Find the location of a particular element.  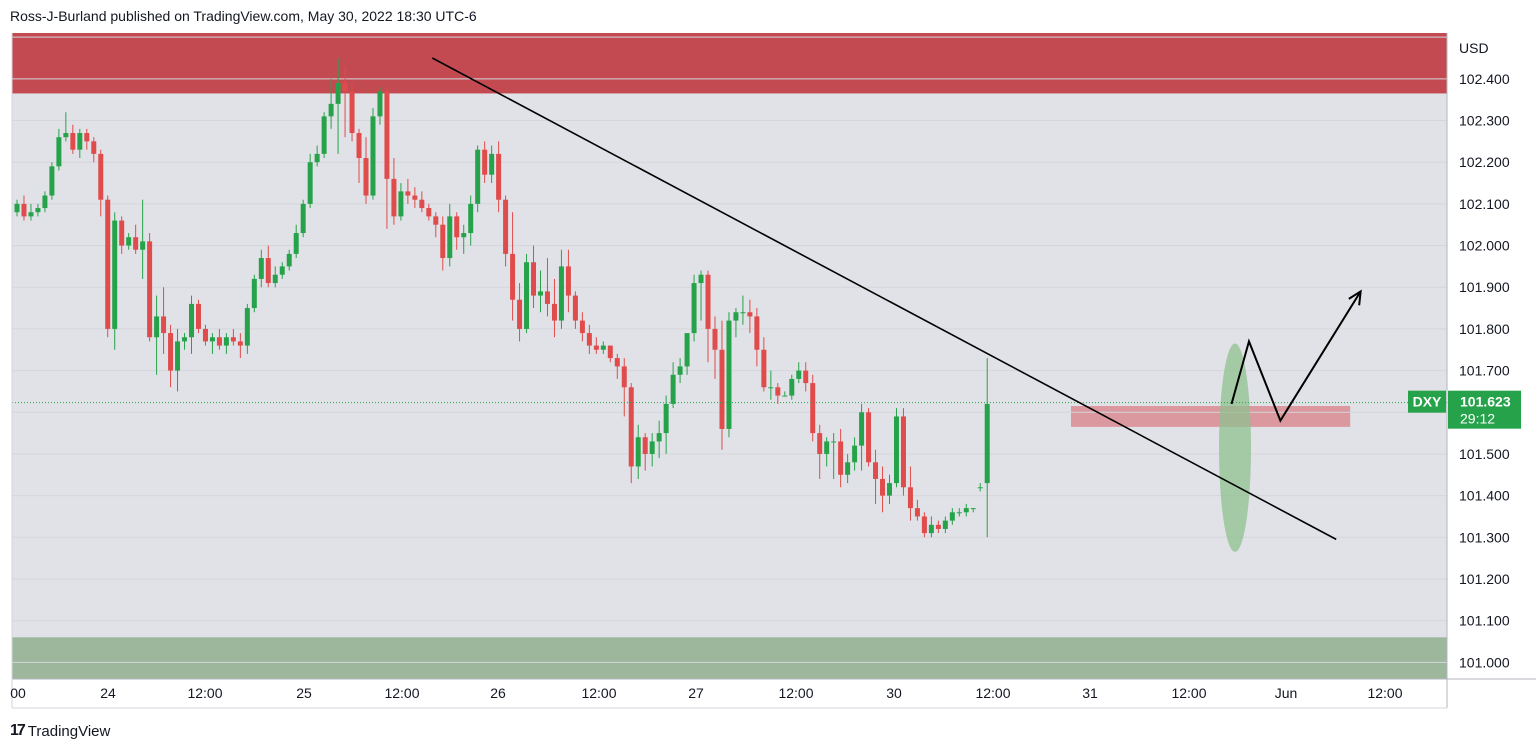

price-tick-label: 101.100 is located at coordinates (1484, 621).